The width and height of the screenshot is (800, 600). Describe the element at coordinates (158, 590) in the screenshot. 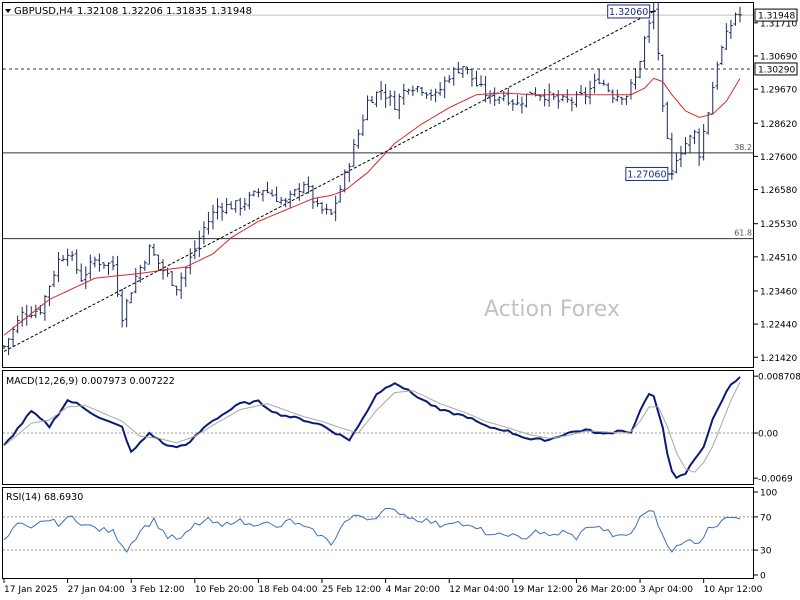

I see `time-tick-label: 3 Feb 12:00` at that location.